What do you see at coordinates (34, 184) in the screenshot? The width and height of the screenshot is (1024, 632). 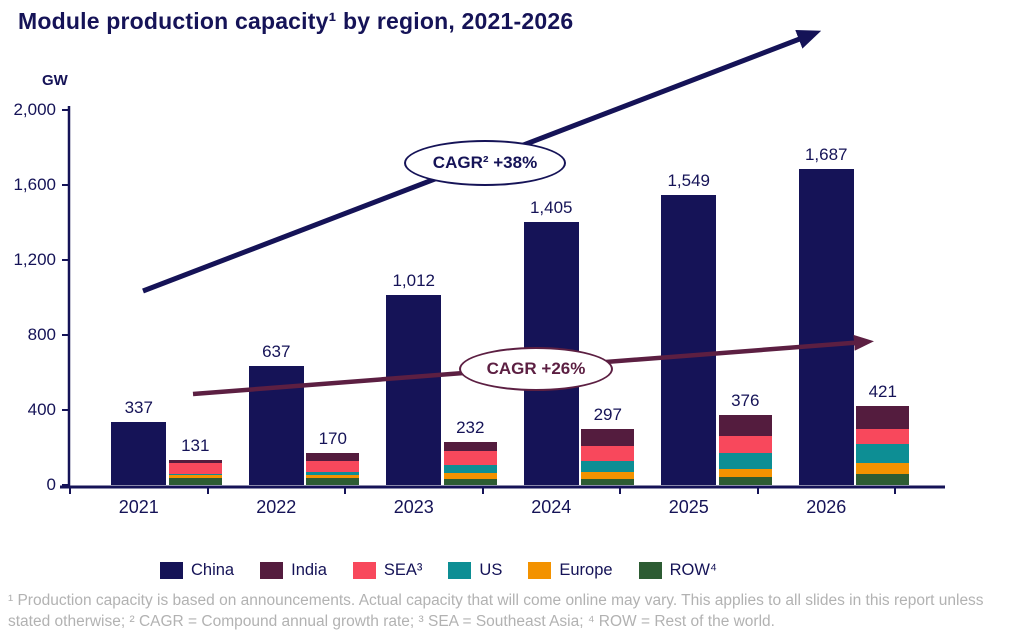 I see `y-axis-tick-label: 1,600` at bounding box center [34, 184].